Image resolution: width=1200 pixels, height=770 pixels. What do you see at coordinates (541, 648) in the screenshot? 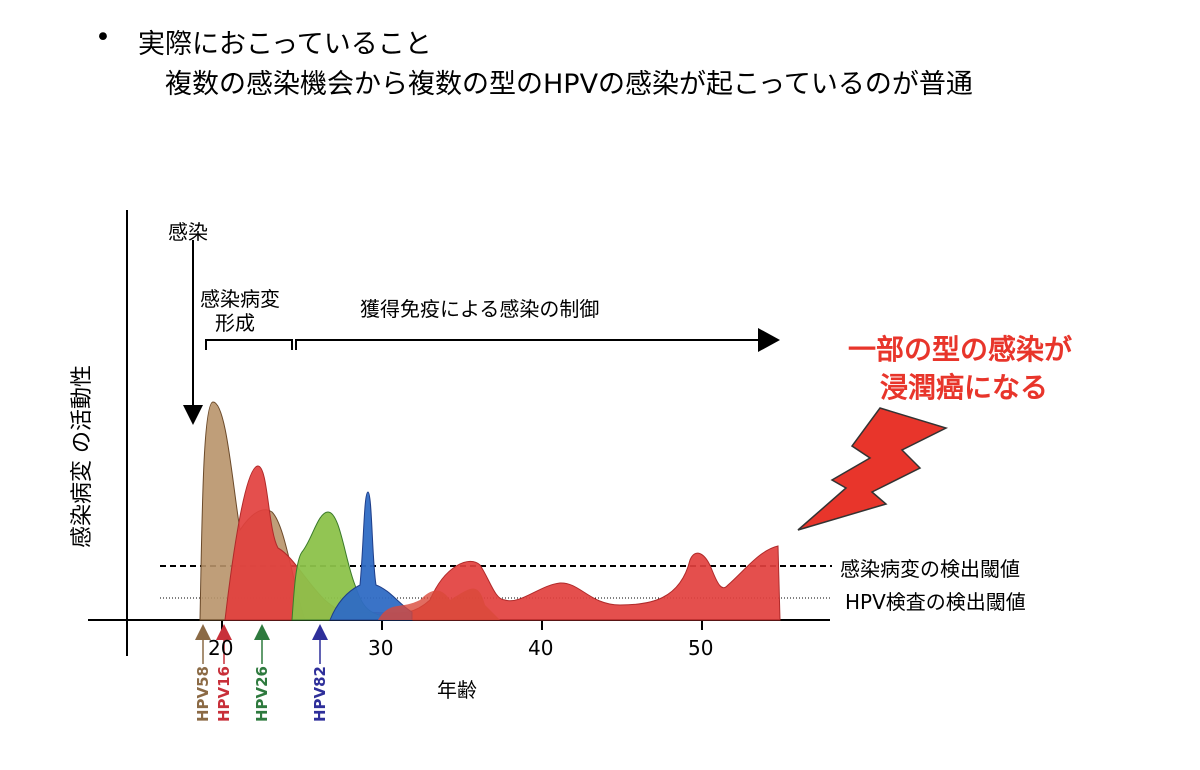
I see `x-tick-label-40: 40` at bounding box center [541, 648].